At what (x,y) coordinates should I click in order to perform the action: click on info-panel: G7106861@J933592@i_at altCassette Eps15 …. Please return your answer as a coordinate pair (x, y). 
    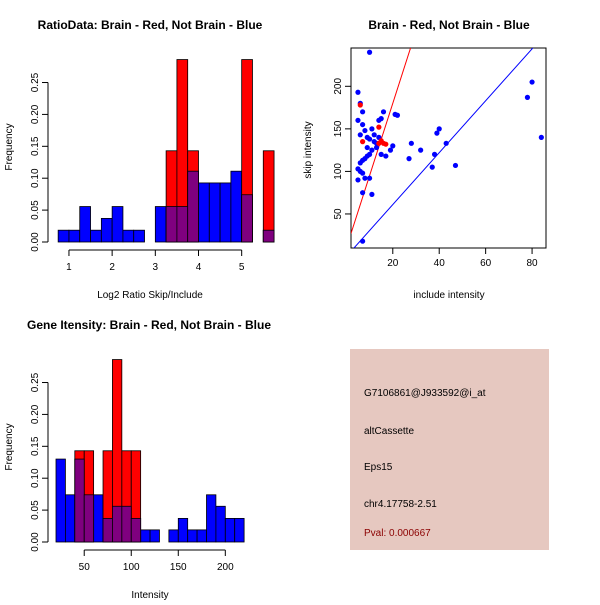
    Looking at the image, I should click on (449, 449).